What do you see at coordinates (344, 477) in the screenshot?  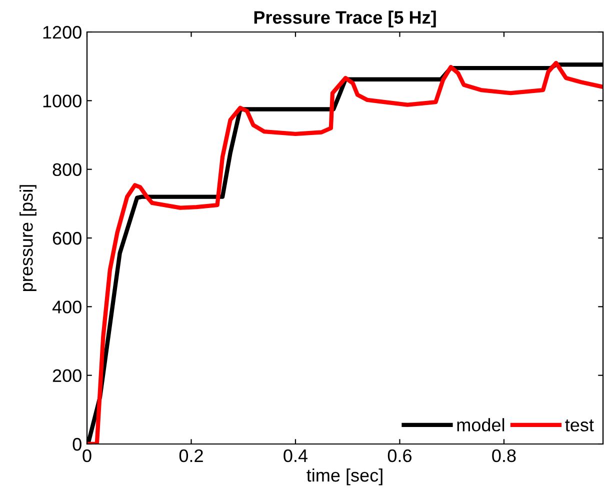 I see `x-axis-title: time [sec]` at bounding box center [344, 477].